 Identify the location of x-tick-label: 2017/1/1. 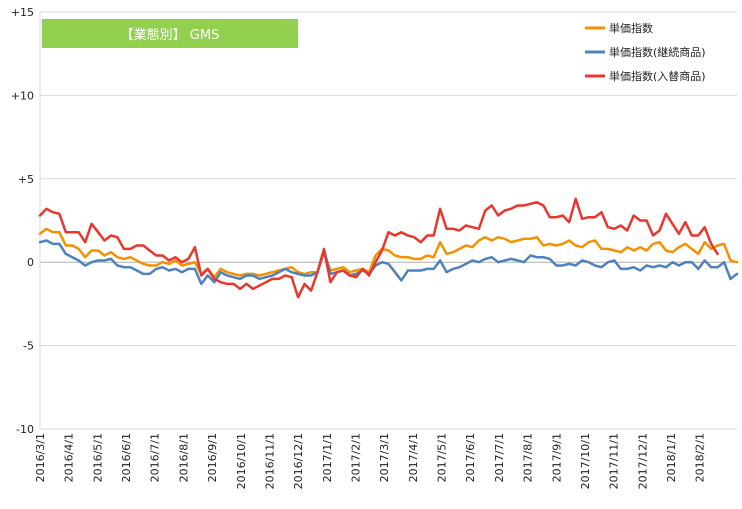
(327, 457).